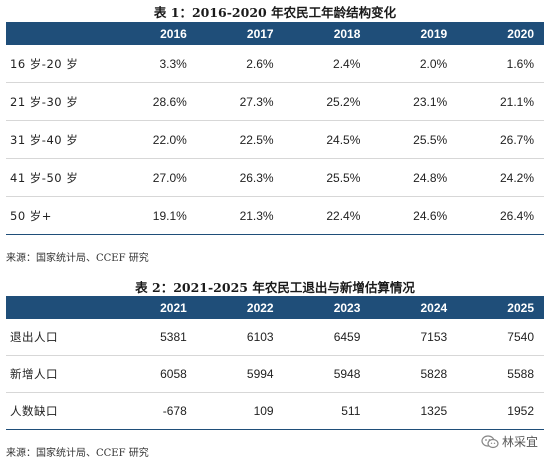 Image resolution: width=550 pixels, height=462 pixels. I want to click on table-cell: 6103, so click(240, 337).